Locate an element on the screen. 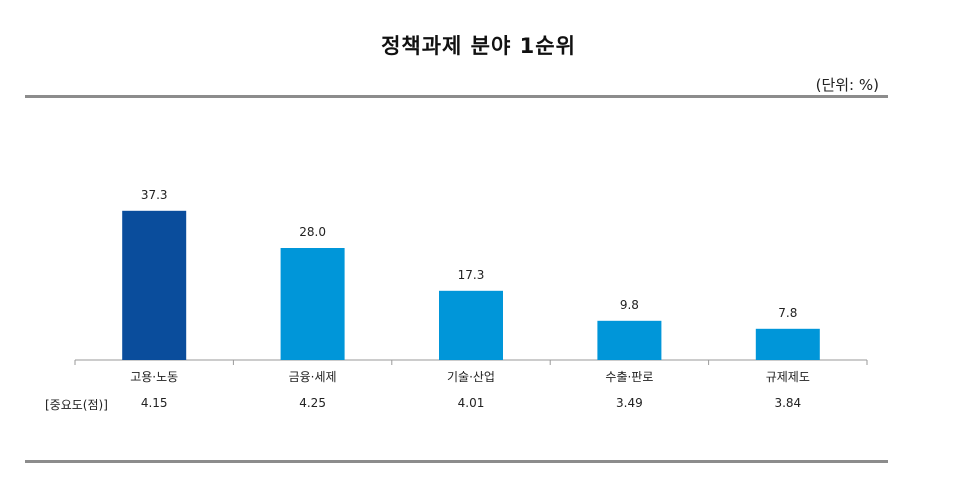  category-label: 수출·판로 is located at coordinates (629, 377).